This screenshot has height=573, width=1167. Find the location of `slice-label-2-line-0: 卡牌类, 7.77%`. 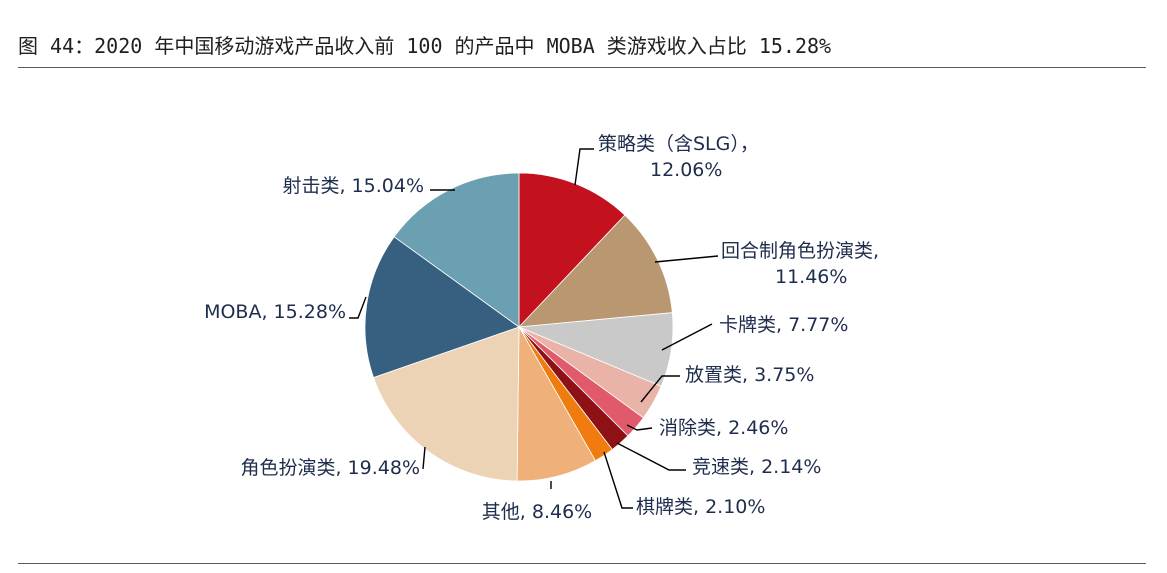

slice-label-2-line-0: 卡牌类, 7.77% is located at coordinates (783, 325).